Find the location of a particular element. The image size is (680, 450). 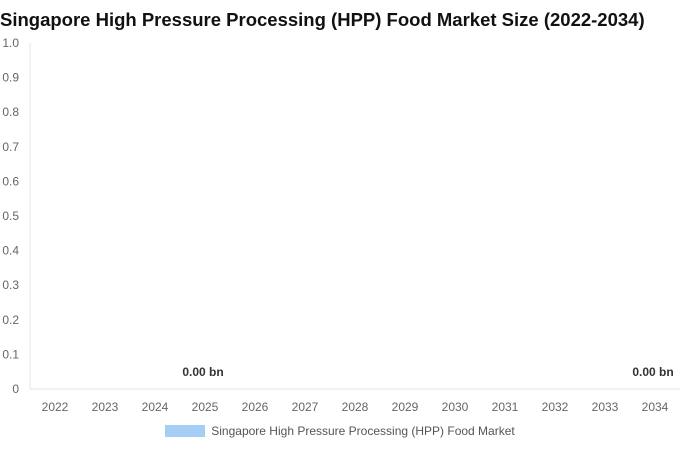

x-tick-label: 2024 is located at coordinates (155, 407).